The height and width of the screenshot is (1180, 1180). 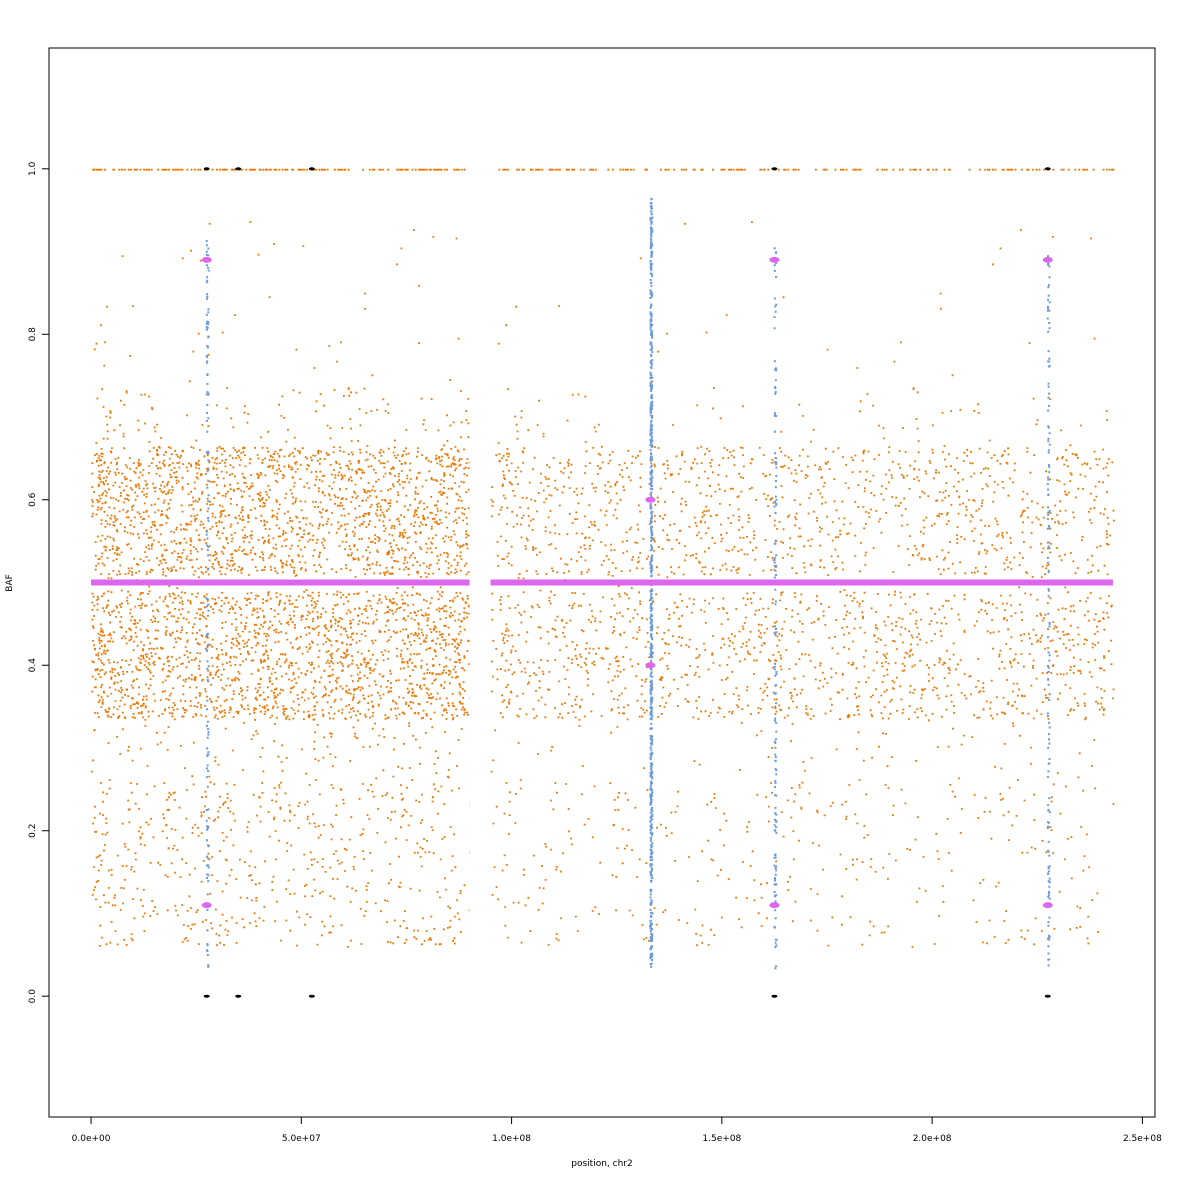 What do you see at coordinates (721, 1139) in the screenshot?
I see `x-tick-label: 1.5e+08` at bounding box center [721, 1139].